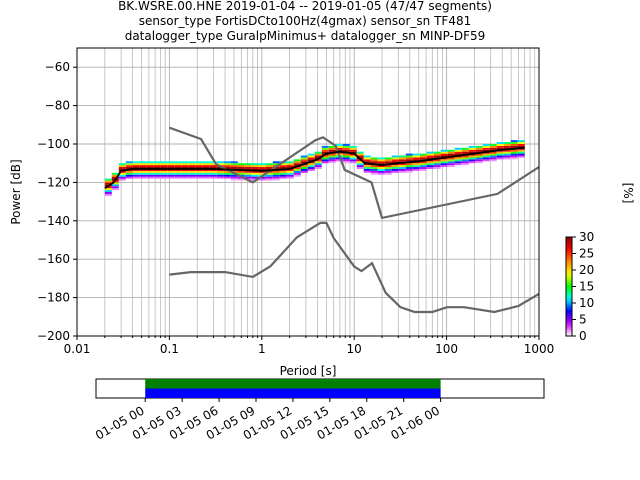  I want to click on x-tick-label: 1000, so click(539, 349).